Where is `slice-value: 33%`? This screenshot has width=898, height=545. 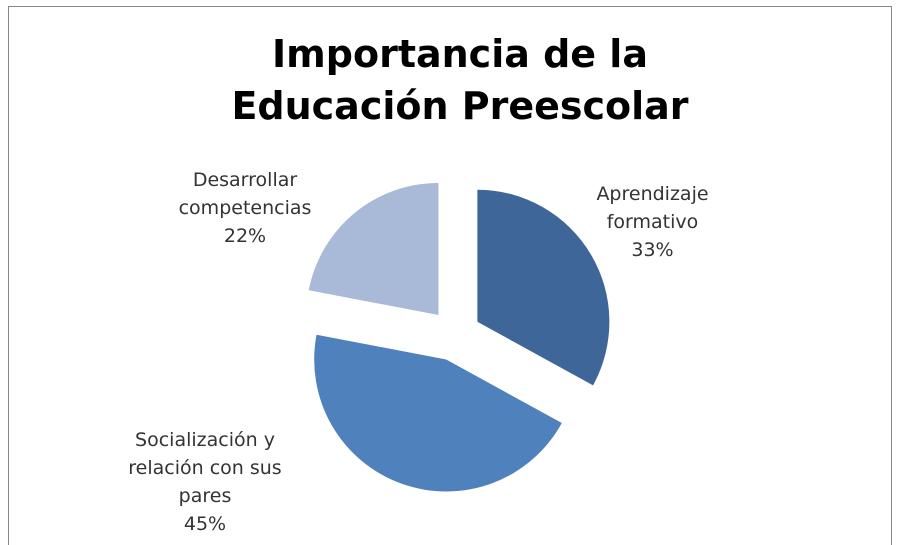 slice-value: 33% is located at coordinates (652, 250).